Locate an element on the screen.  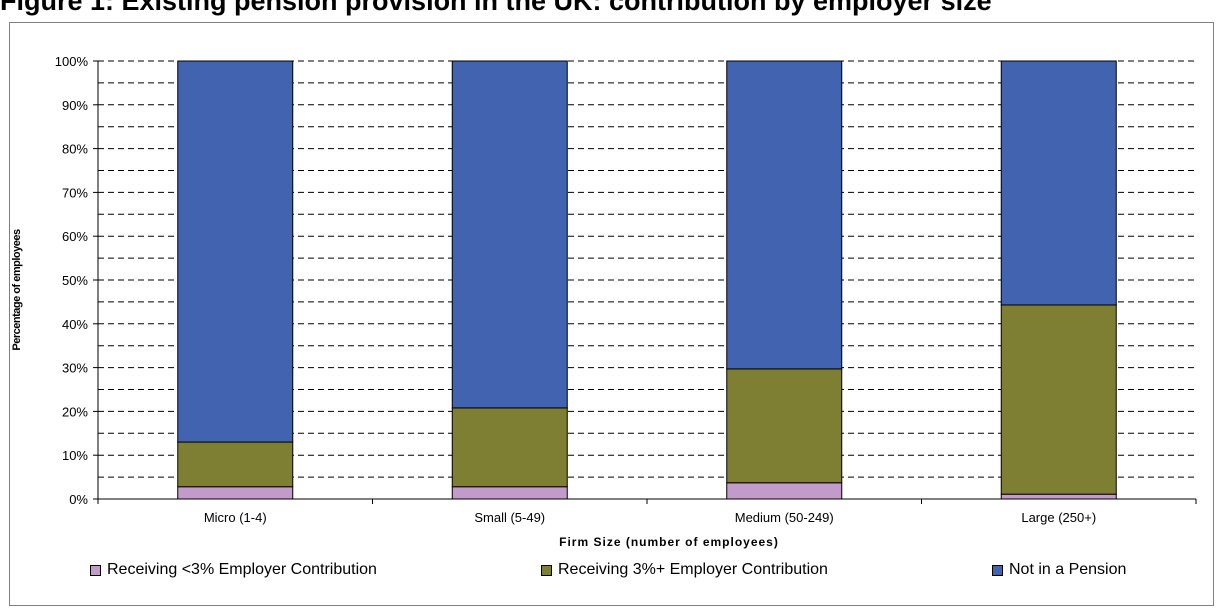
y-tick-label: 20% is located at coordinates (75, 411).